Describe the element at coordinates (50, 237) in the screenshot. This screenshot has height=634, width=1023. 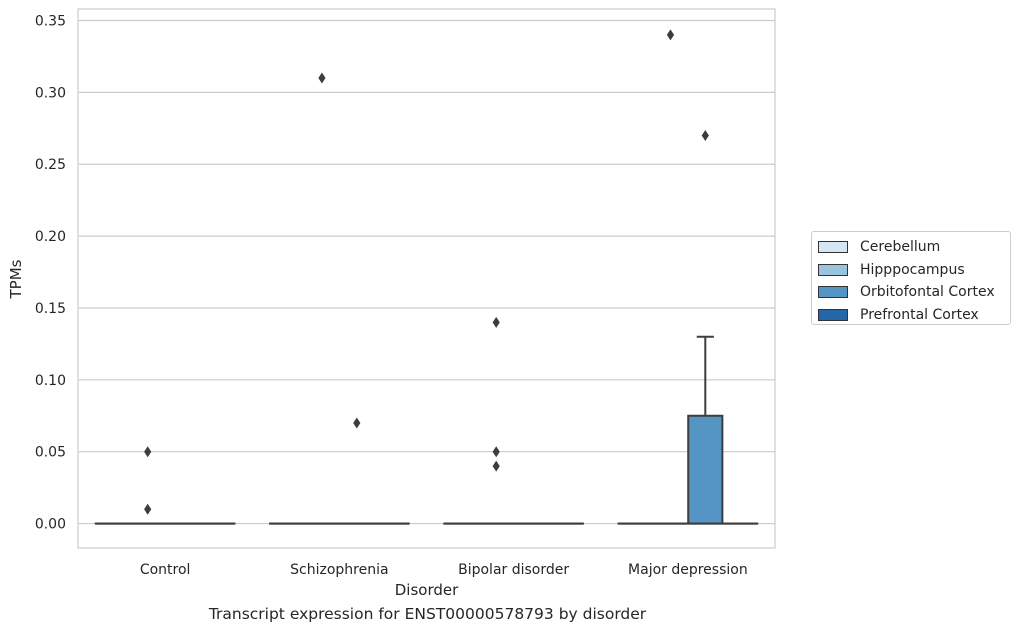
I see `y-tick-label: 0.20` at that location.